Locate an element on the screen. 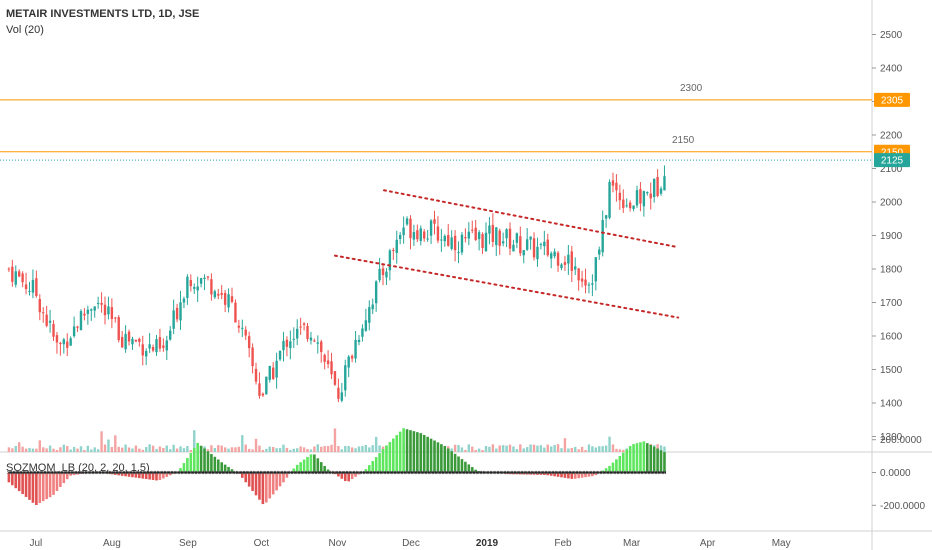 Image resolution: width=932 pixels, height=550 pixels. level-label: 2150 is located at coordinates (683, 140).